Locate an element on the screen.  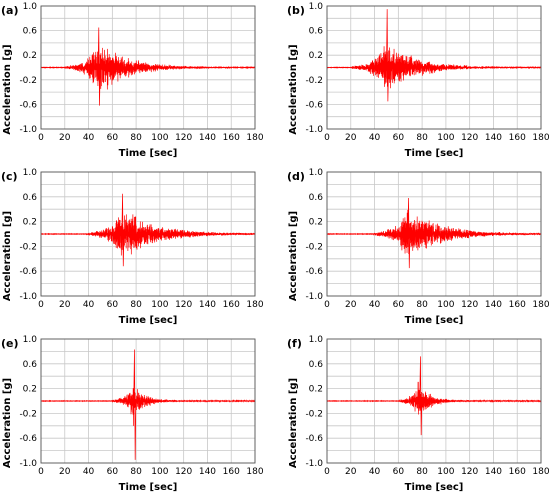
panel-label: (b) is located at coordinates (296, 10).